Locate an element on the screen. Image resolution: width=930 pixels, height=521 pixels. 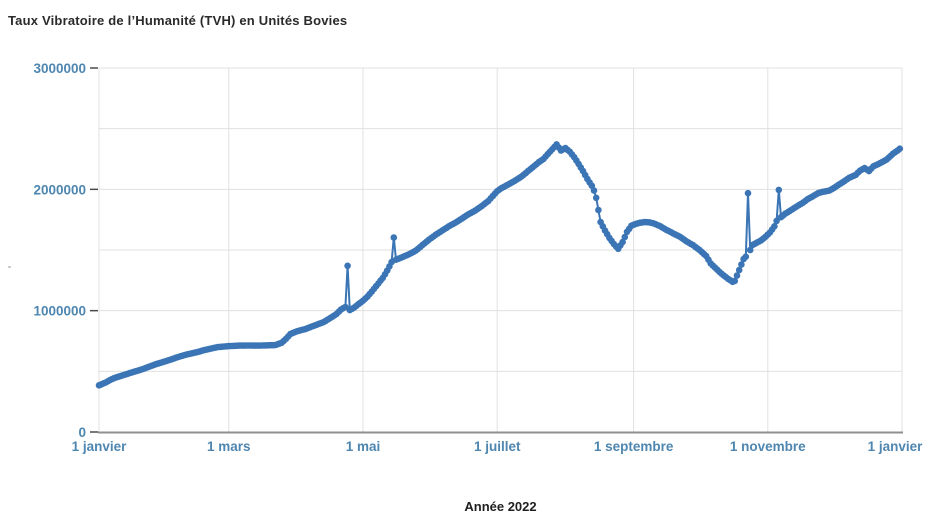
y-tick-label: 1000000 is located at coordinates (59, 311).